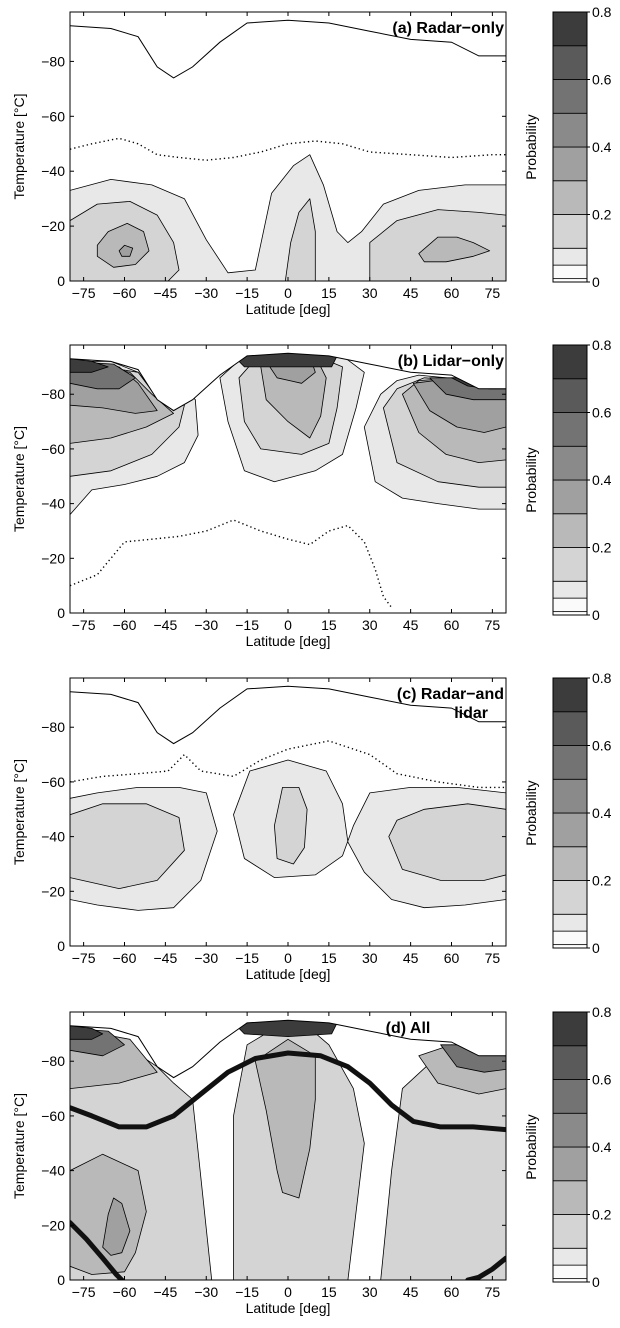 The height and width of the screenshot is (1328, 620). I want to click on x-tick-label: 0, so click(288, 293).